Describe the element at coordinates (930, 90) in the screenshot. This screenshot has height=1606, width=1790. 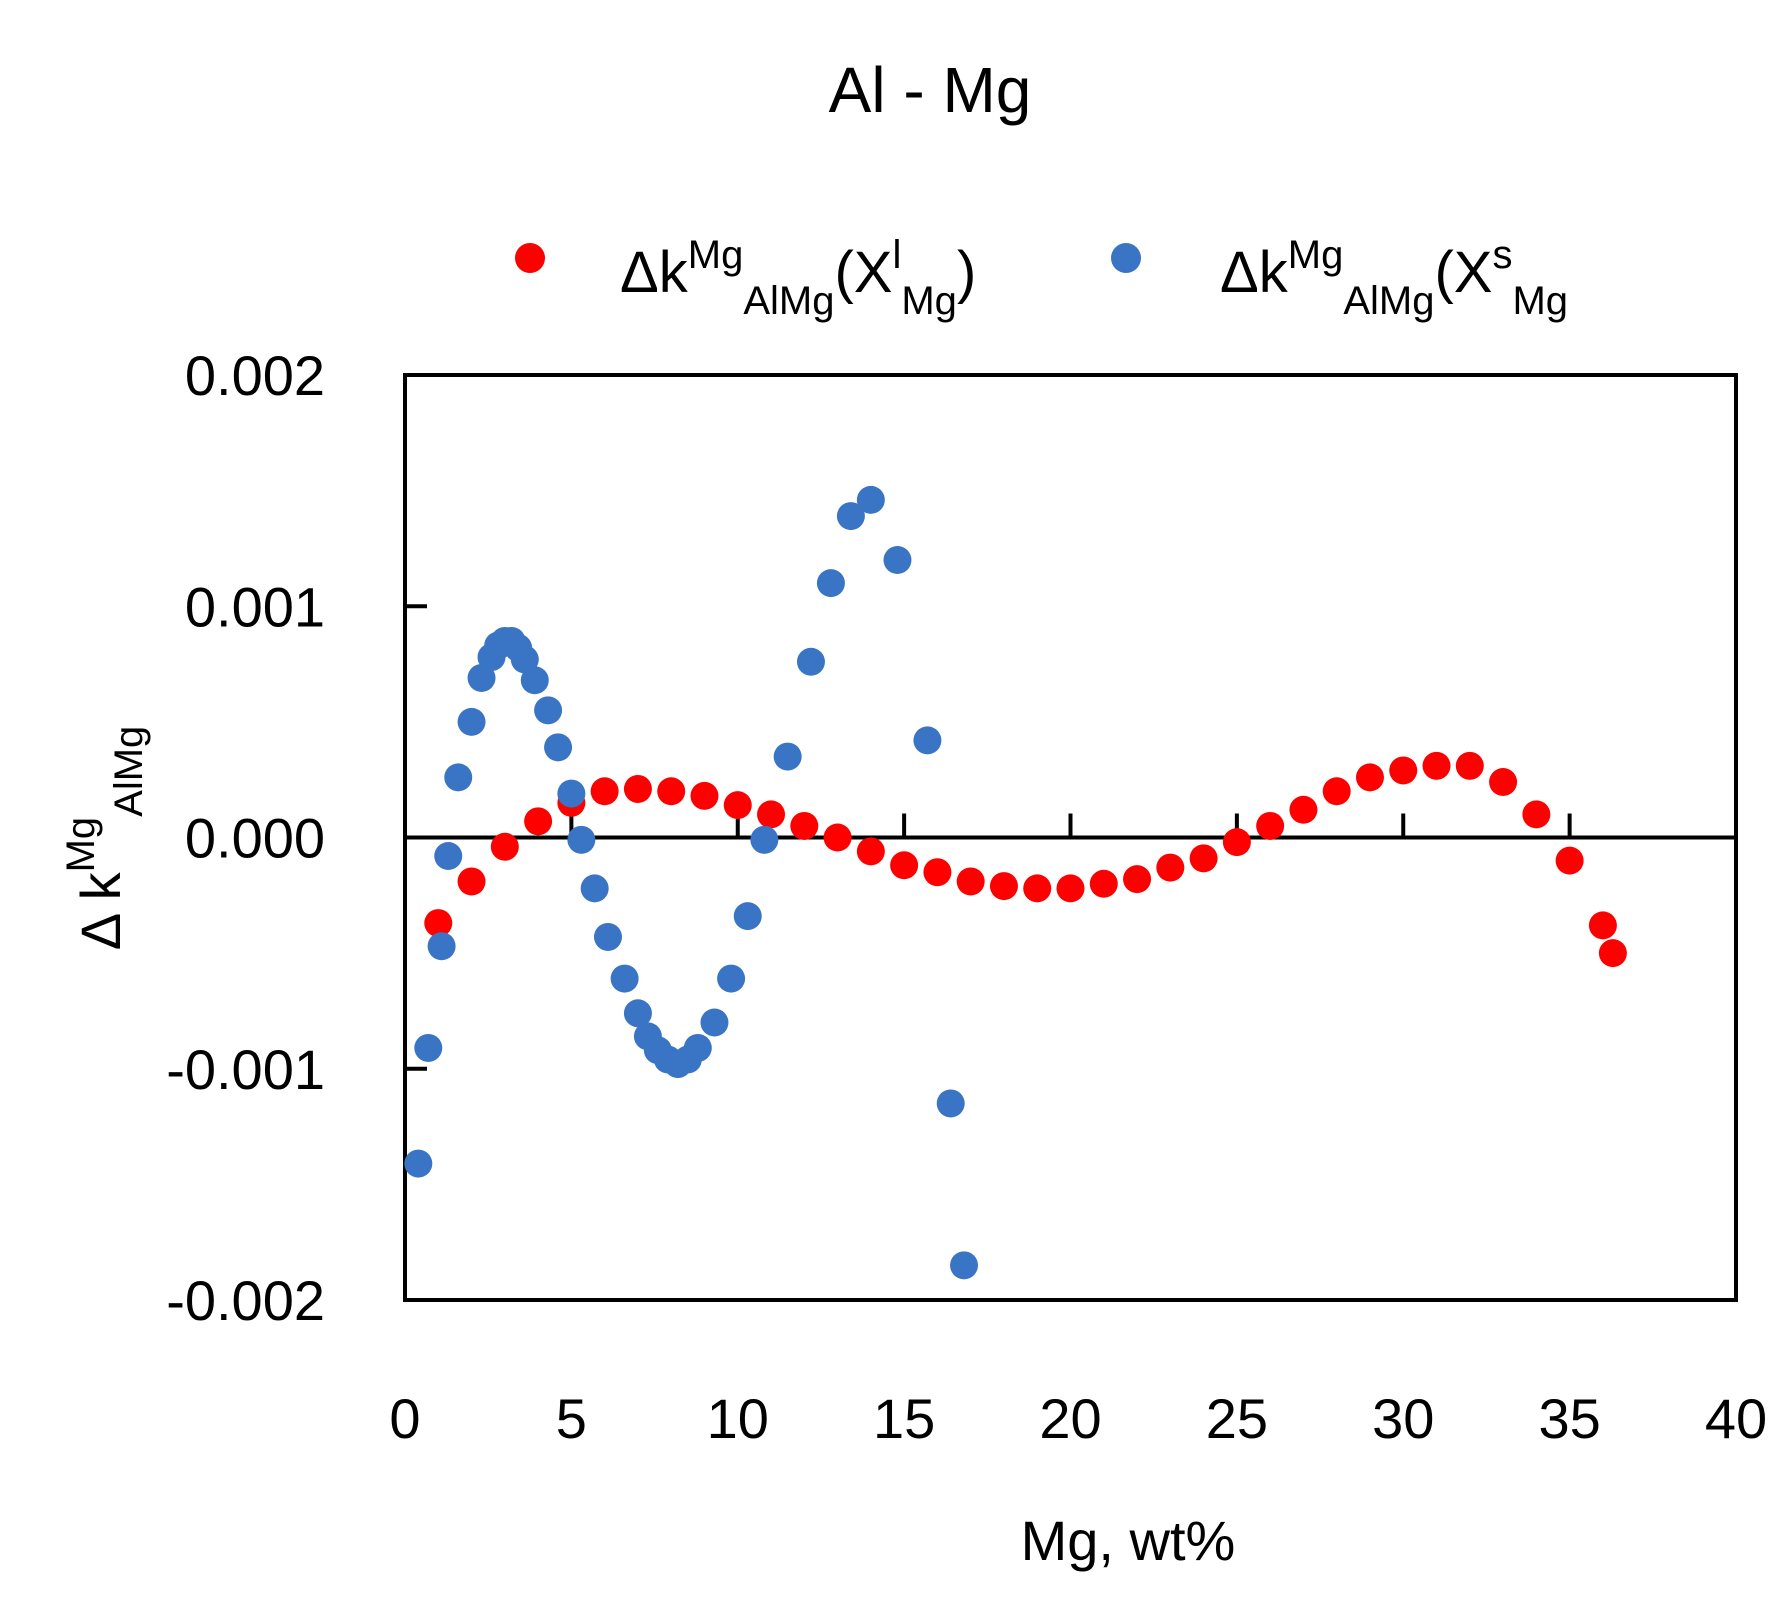
I see `chart-title: Al - Mg` at that location.